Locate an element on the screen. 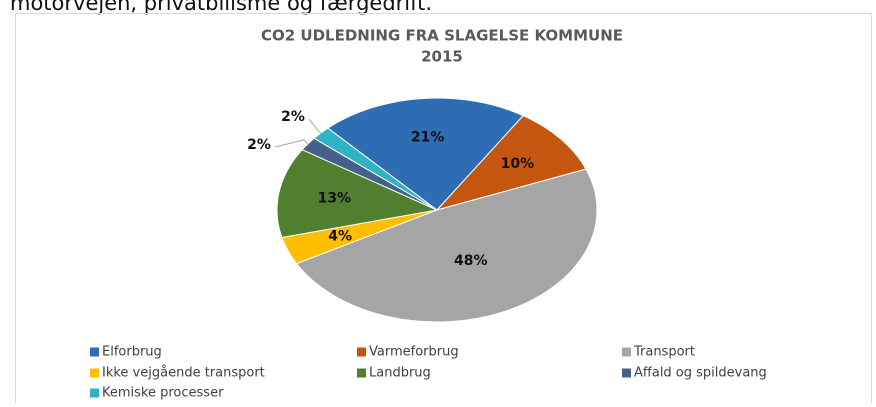 The image size is (876, 407). data-label: 10% is located at coordinates (518, 164).